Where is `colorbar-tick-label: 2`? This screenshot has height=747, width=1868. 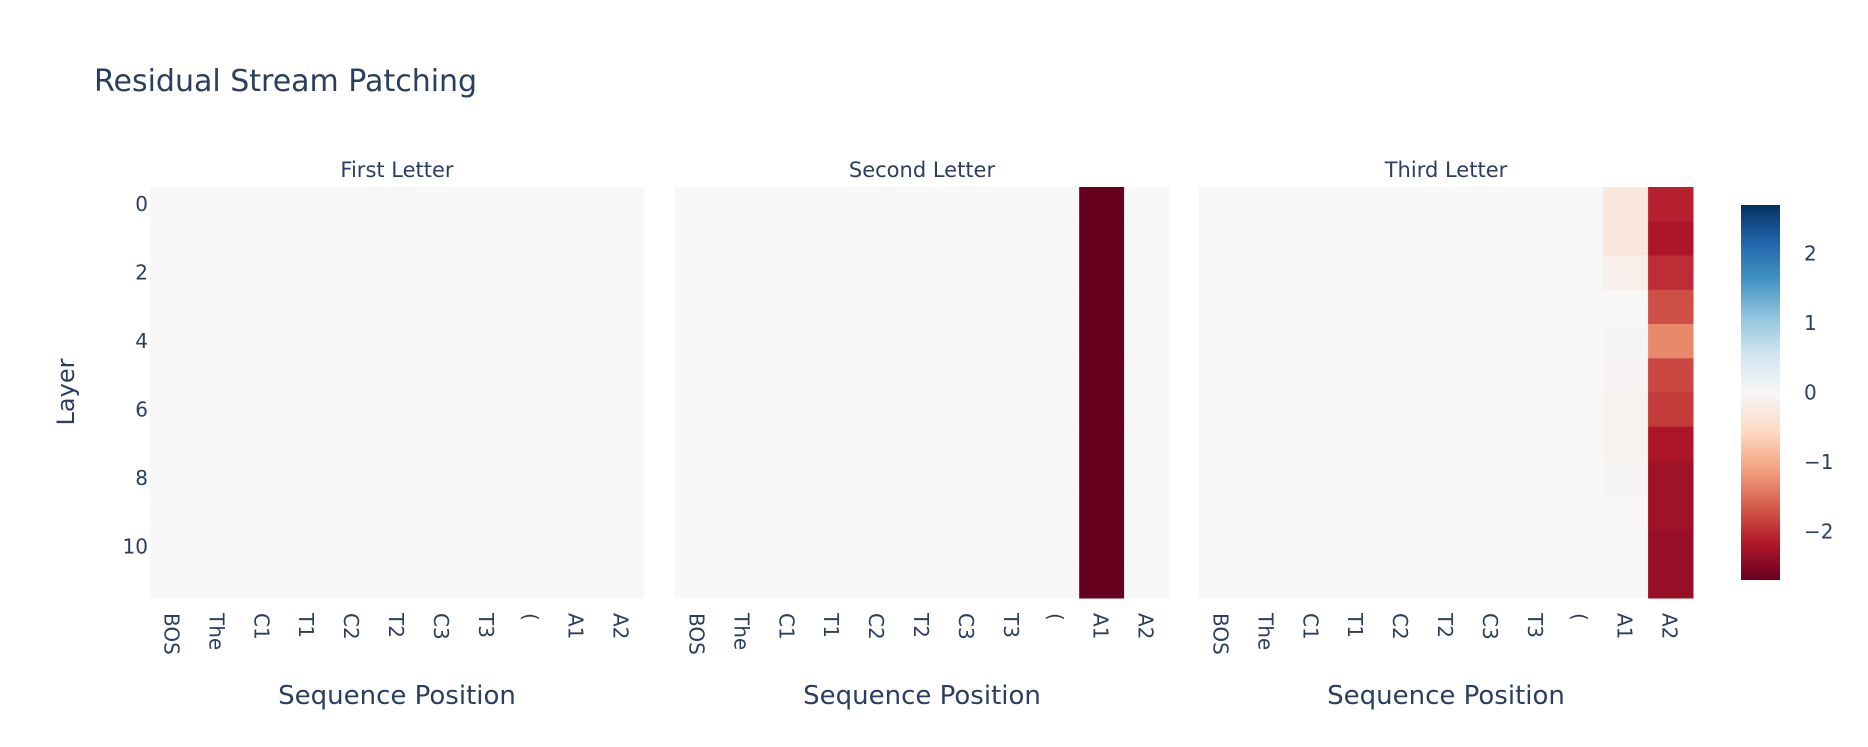 colorbar-tick-label: 2 is located at coordinates (1810, 254).